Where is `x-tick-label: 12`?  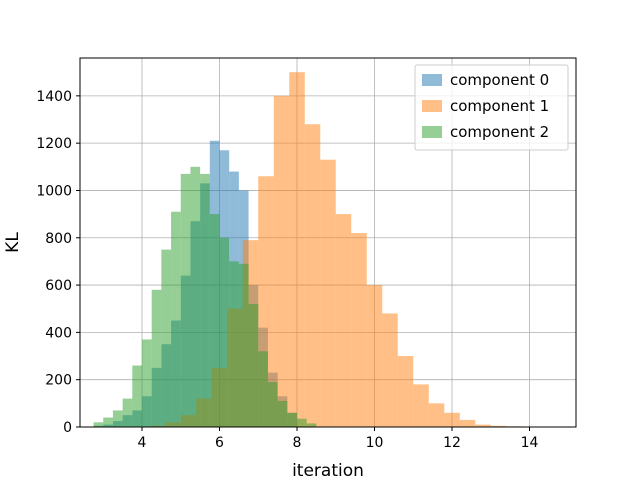
x-tick-label: 12 is located at coordinates (452, 443).